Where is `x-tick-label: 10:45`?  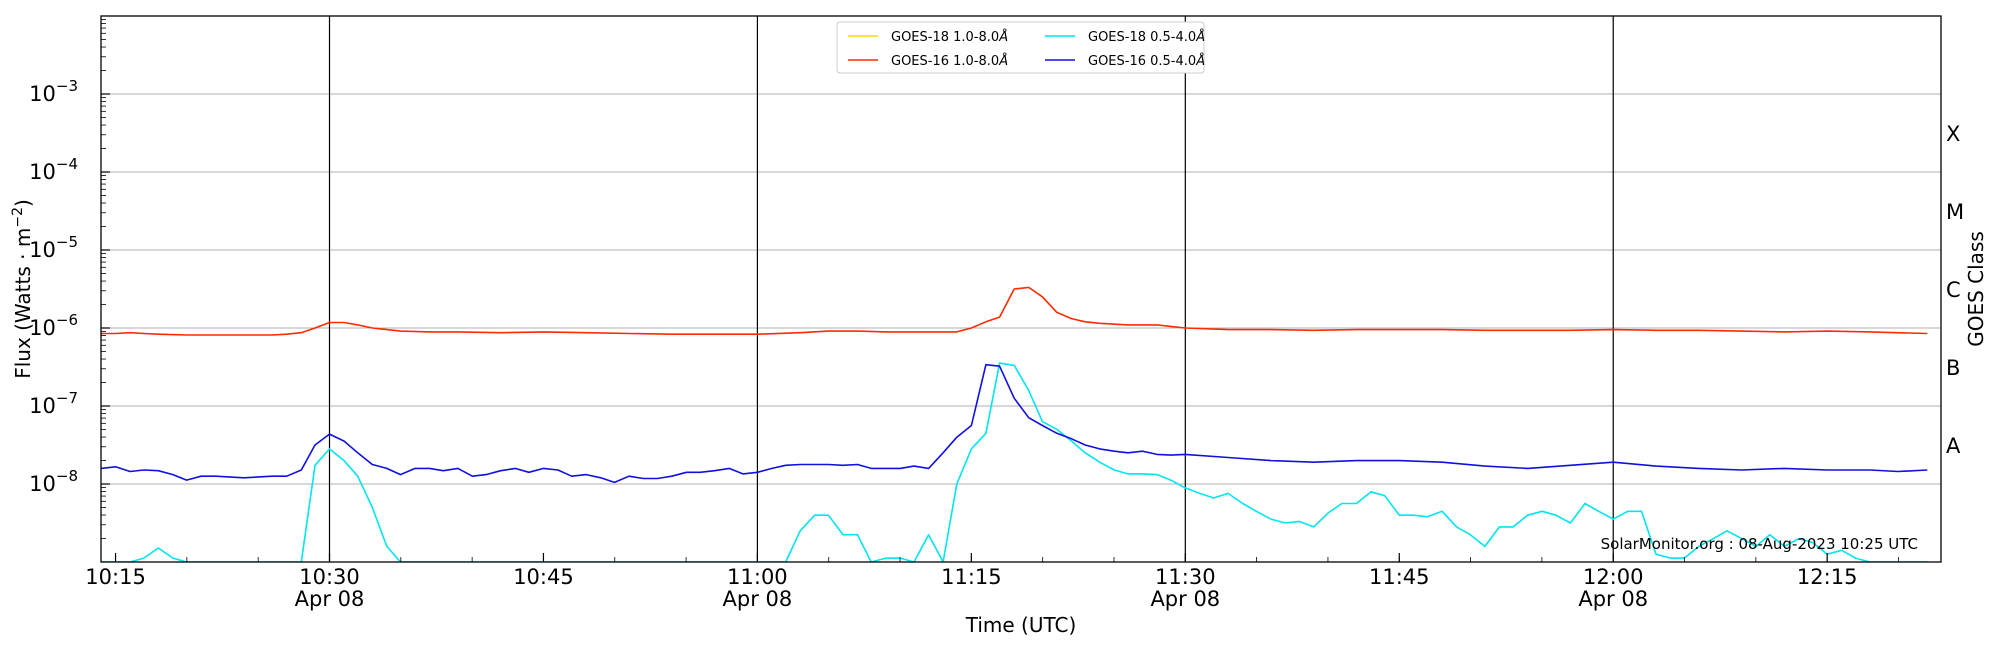 x-tick-label: 10:45 is located at coordinates (543, 577).